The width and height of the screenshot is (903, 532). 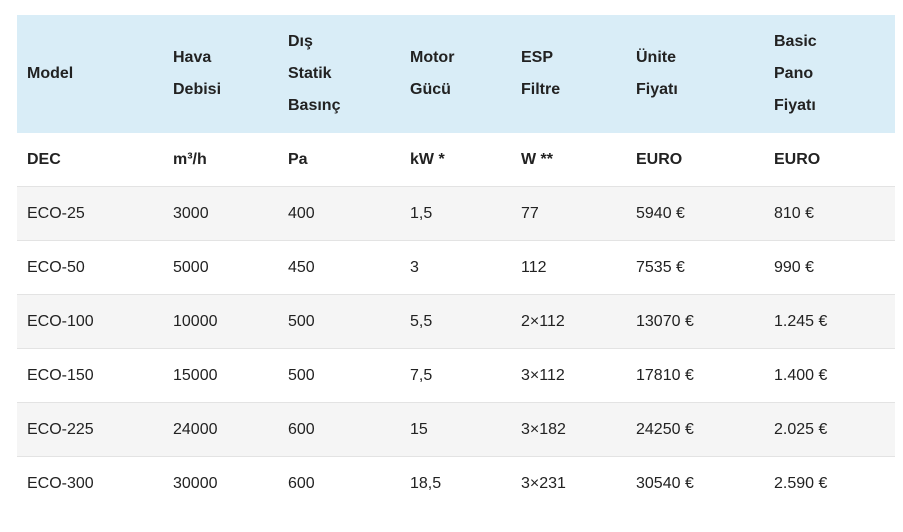 I want to click on header-model: Model, so click(x=50, y=73).